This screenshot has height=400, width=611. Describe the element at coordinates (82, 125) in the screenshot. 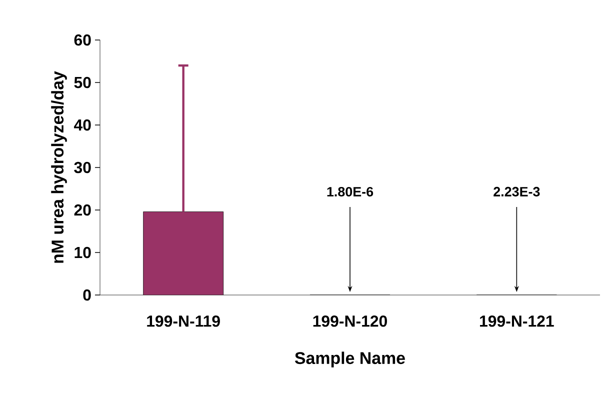

I see `y-tick-label: 40` at that location.